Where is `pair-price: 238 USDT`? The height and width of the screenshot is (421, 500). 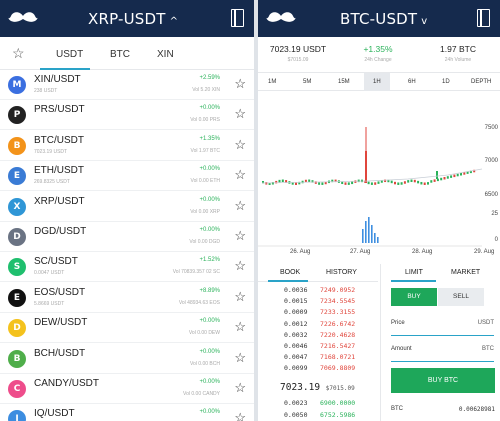 pair-price: 238 USDT is located at coordinates (46, 91).